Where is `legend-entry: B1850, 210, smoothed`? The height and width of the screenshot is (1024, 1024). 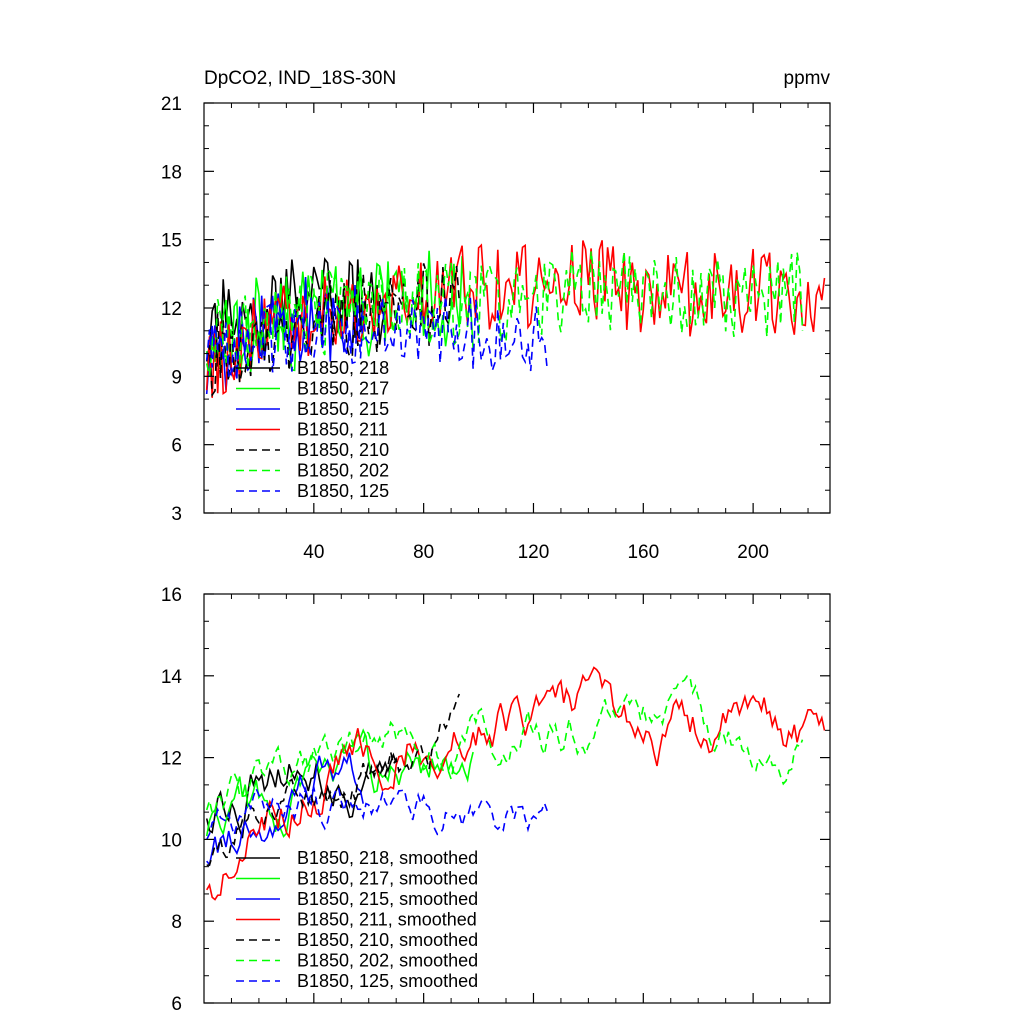 legend-entry: B1850, 210, smoothed is located at coordinates (357, 940).